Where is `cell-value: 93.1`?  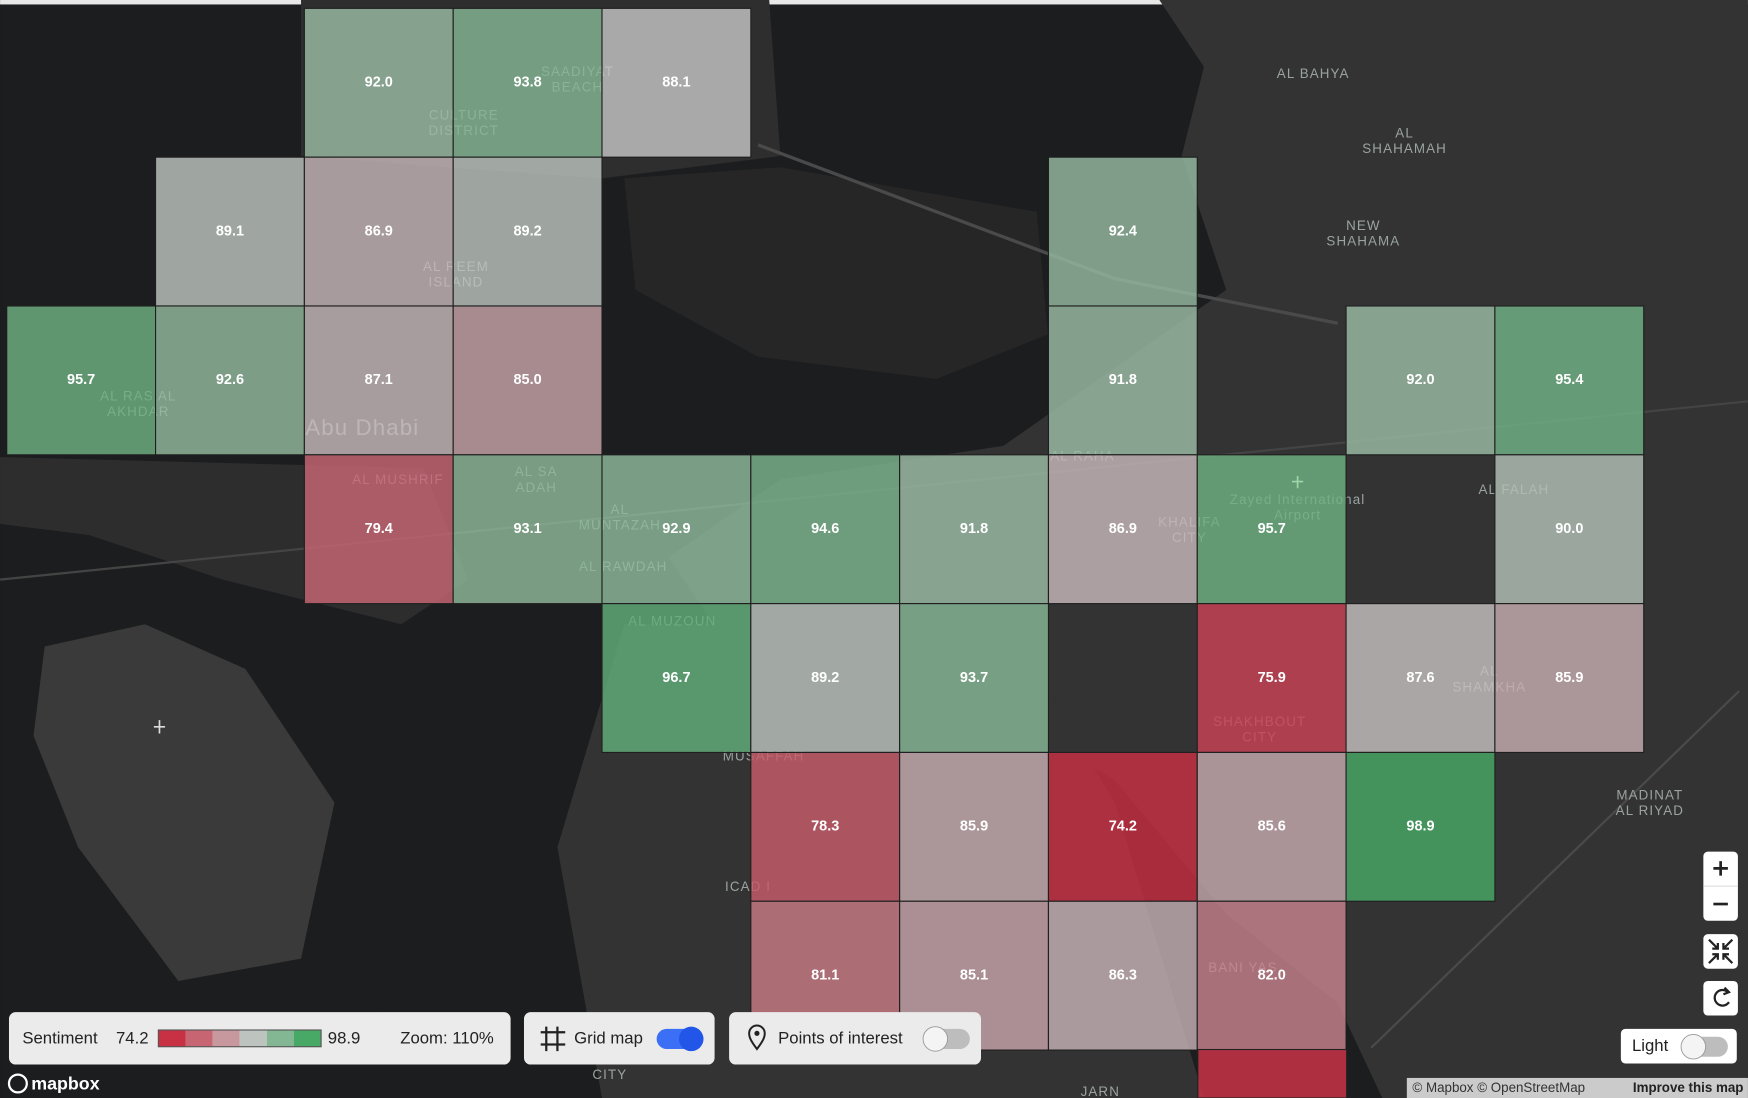 cell-value: 93.1 is located at coordinates (527, 529).